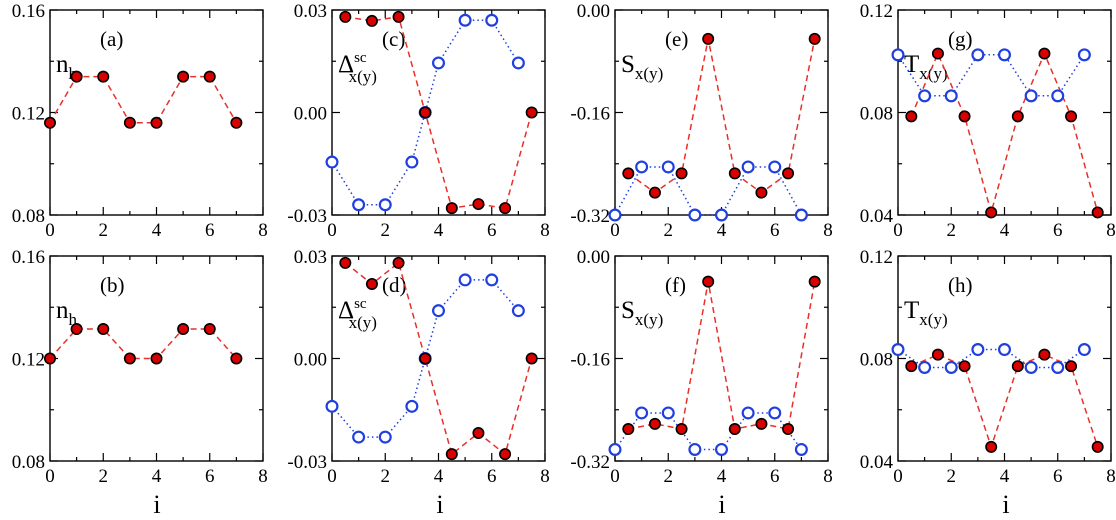 The image size is (1116, 520). I want to click on y-tick-label: -0.16, so click(590, 114).